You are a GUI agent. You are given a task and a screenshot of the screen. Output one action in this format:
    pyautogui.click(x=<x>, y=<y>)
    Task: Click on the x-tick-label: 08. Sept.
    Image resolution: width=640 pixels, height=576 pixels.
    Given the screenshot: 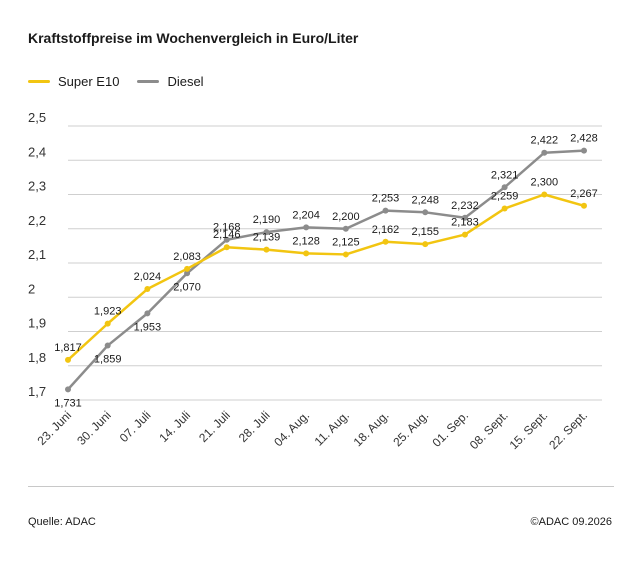 What is the action you would take?
    pyautogui.click(x=489, y=430)
    